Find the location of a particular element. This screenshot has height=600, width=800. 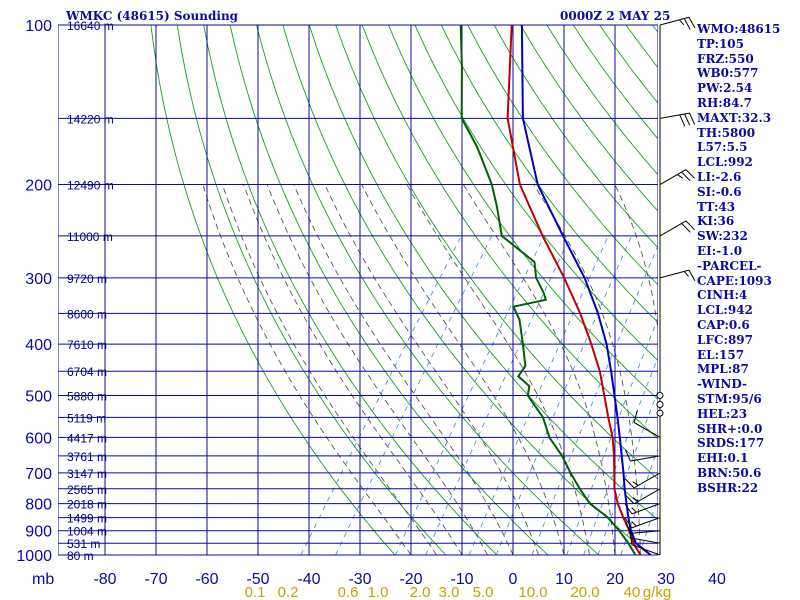

parcel-profile is located at coordinates (586, 290).